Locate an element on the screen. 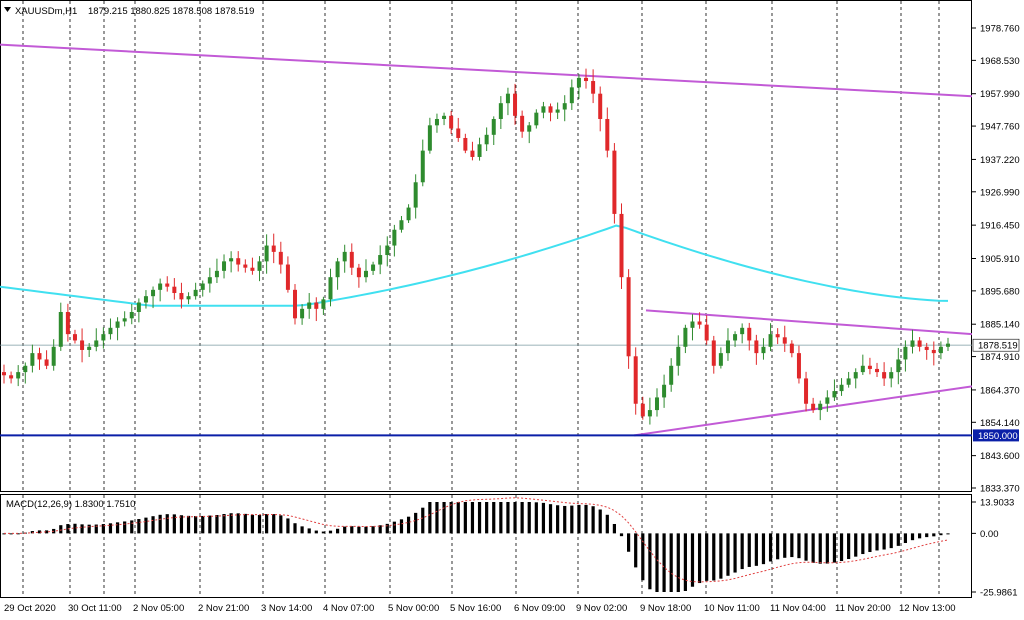 This screenshot has height=620, width=1024. triangle-lower-trendline is located at coordinates (802, 411).